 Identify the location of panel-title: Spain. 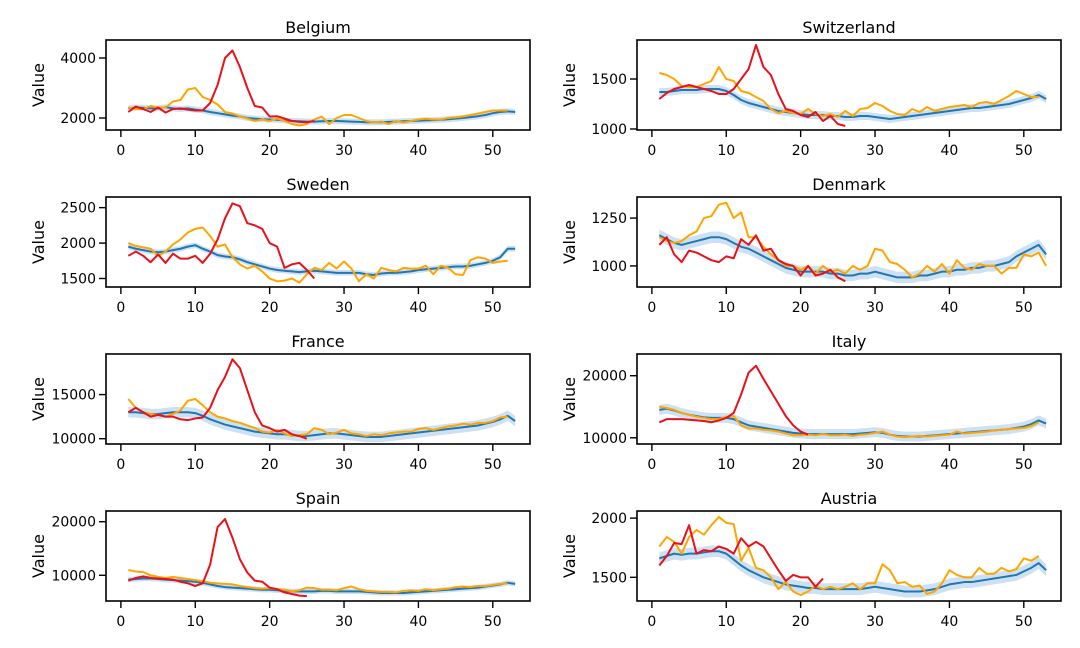
(318, 498).